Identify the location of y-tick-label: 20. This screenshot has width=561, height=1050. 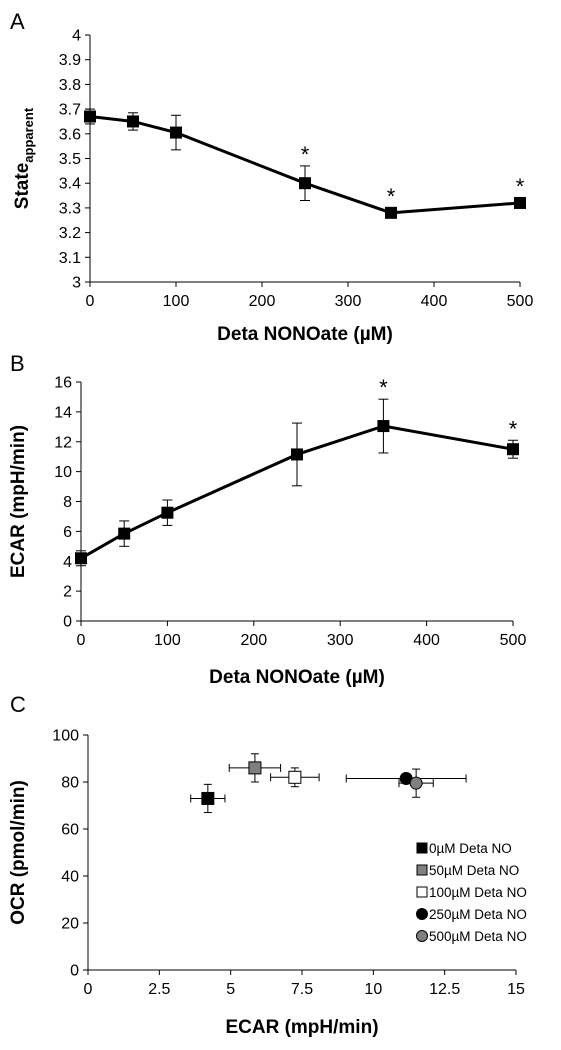
(70, 924).